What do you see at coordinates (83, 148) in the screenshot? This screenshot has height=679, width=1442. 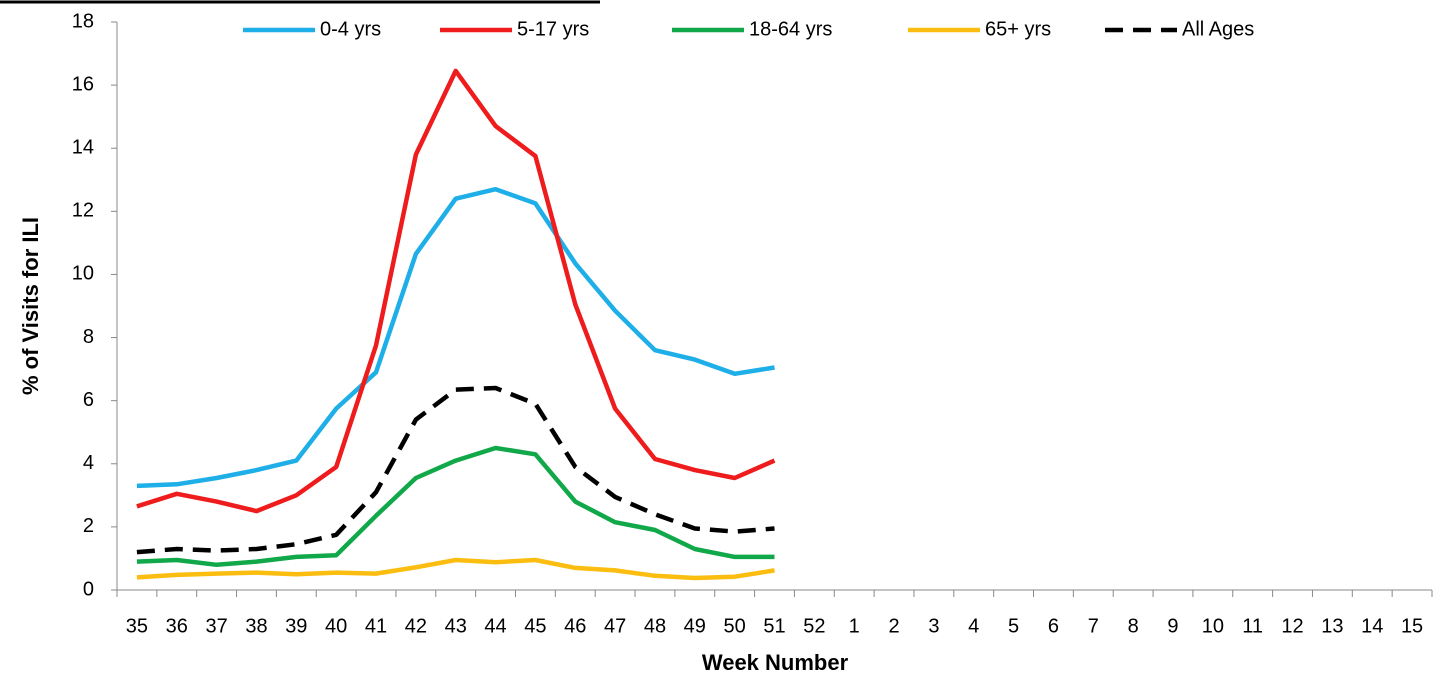 I see `y-tick-label: 14` at bounding box center [83, 148].